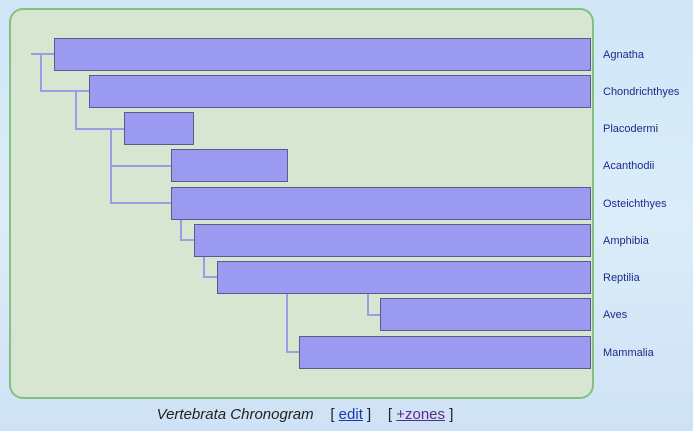  Describe the element at coordinates (340, 91) in the screenshot. I see `taxon-bar-chondrichthyes` at that location.